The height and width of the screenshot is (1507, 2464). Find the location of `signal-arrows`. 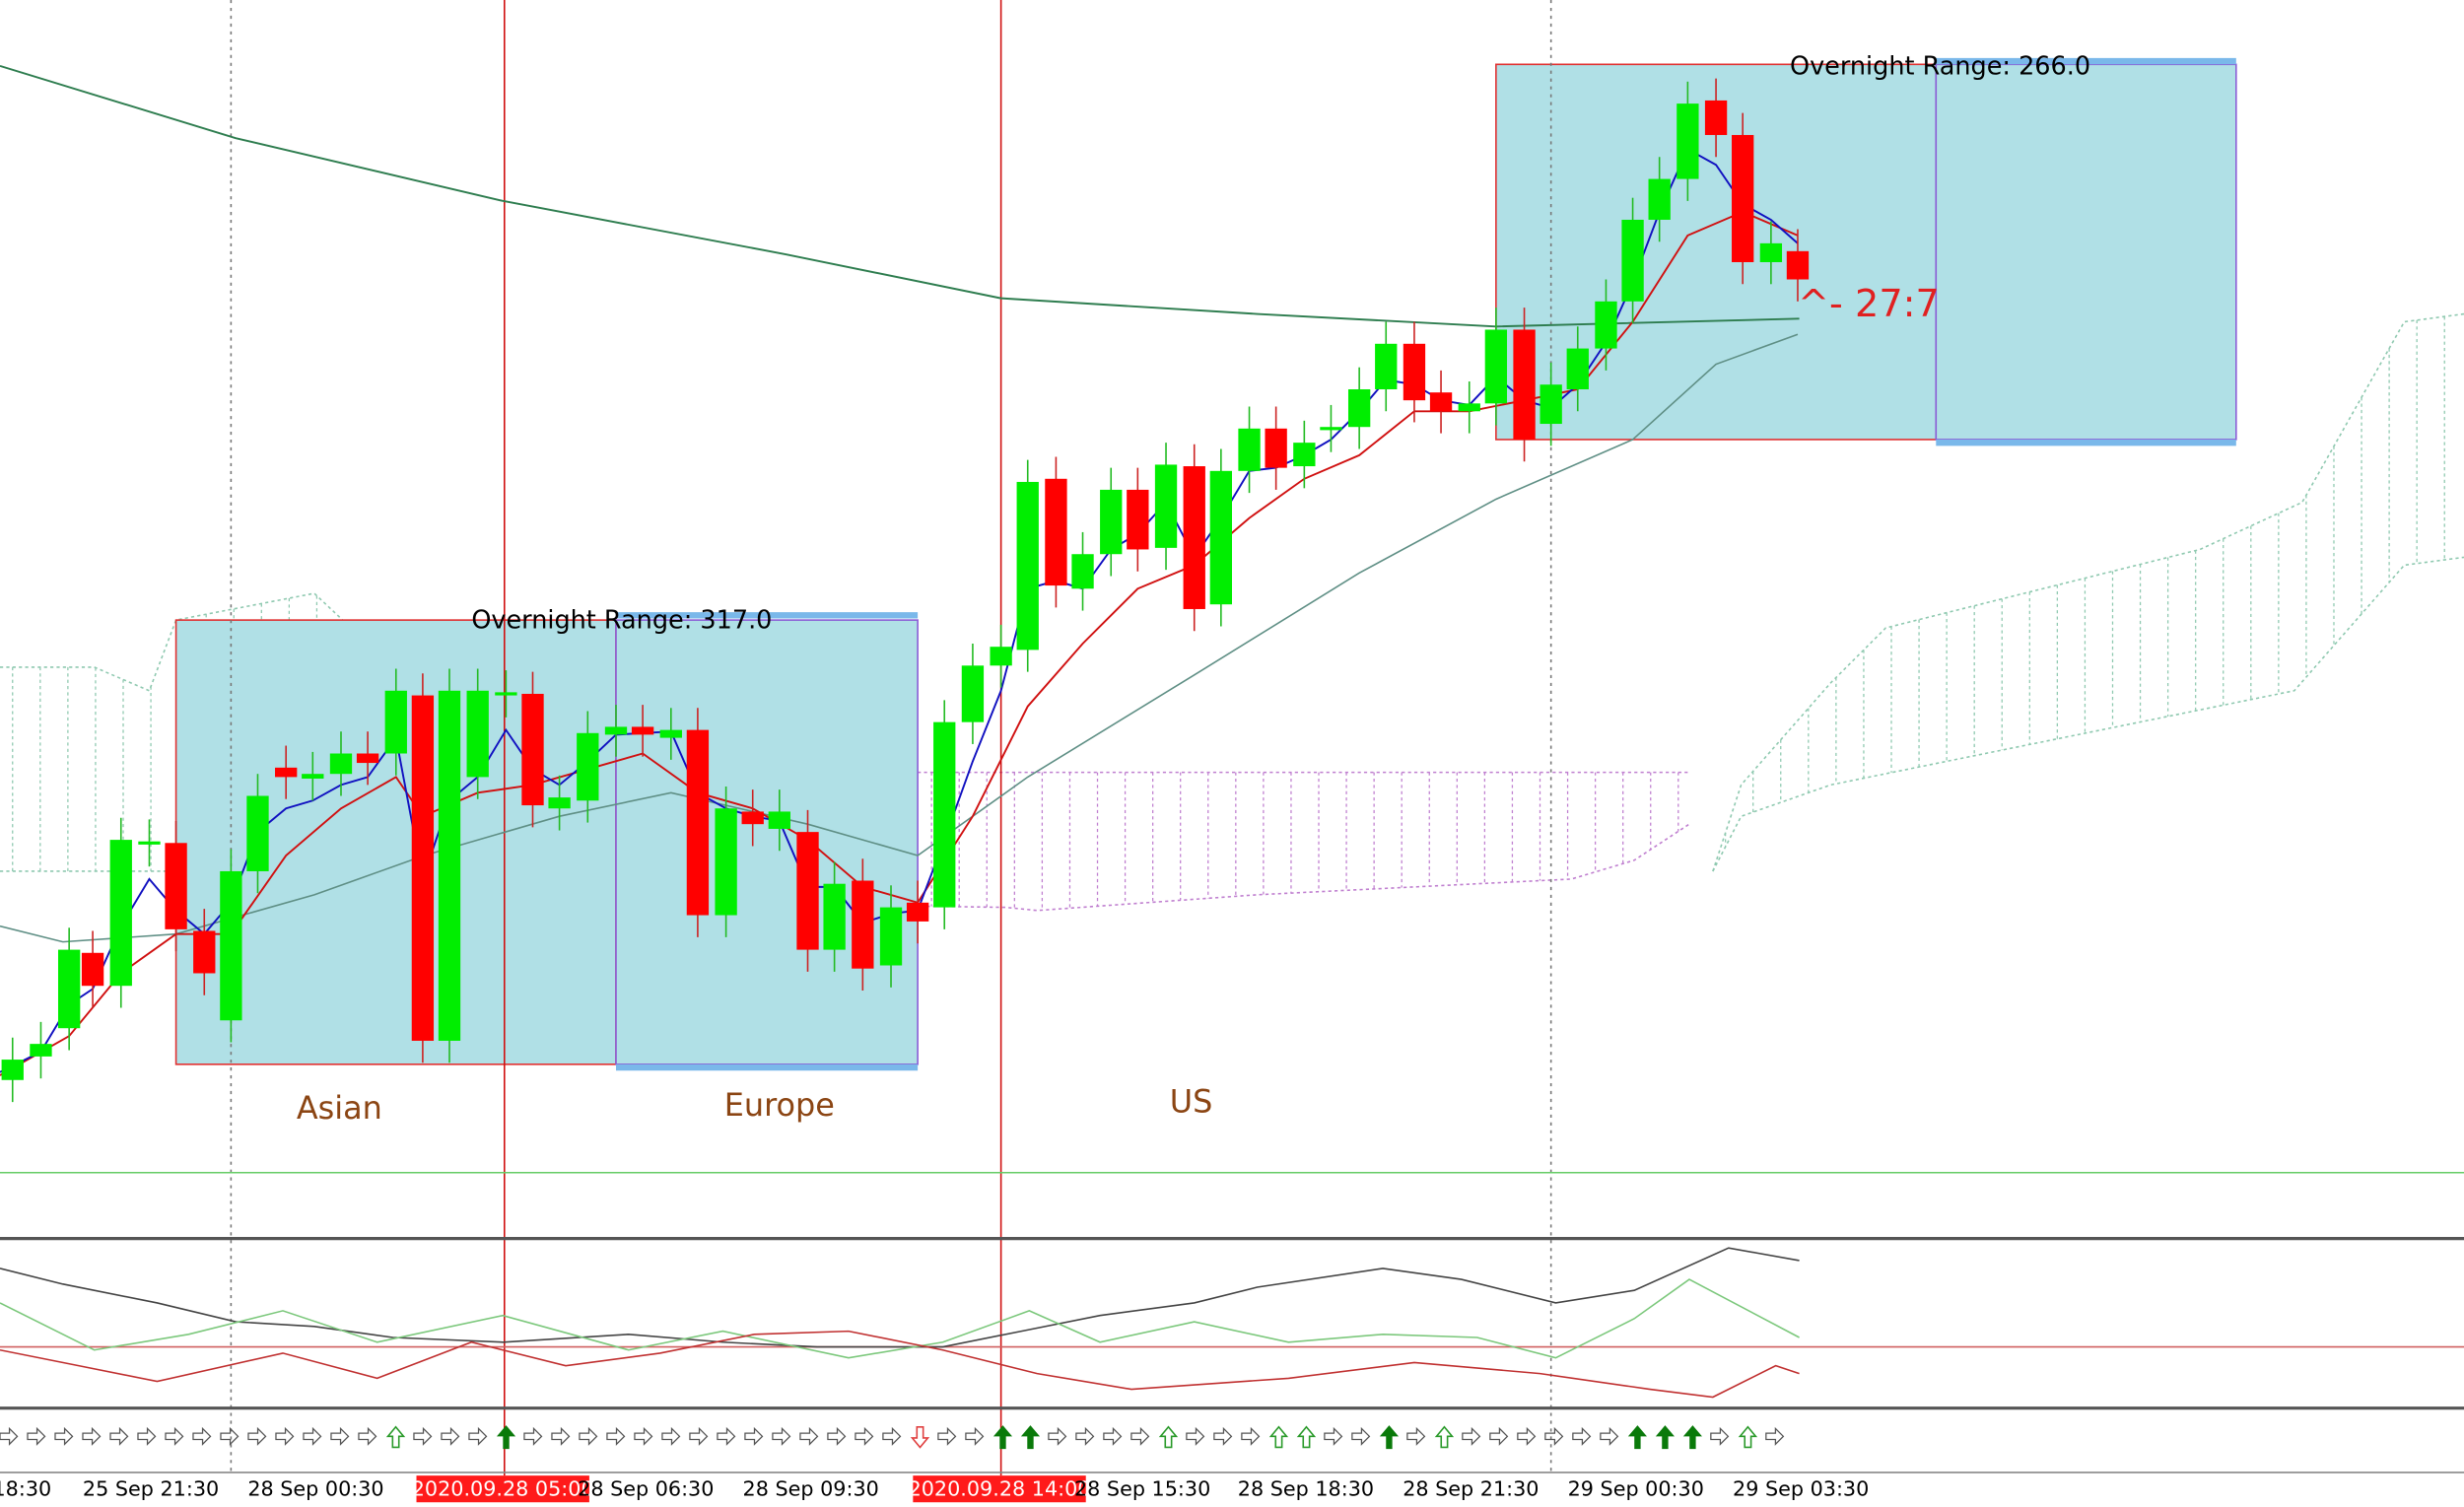

signal-arrows is located at coordinates (892, 1437).